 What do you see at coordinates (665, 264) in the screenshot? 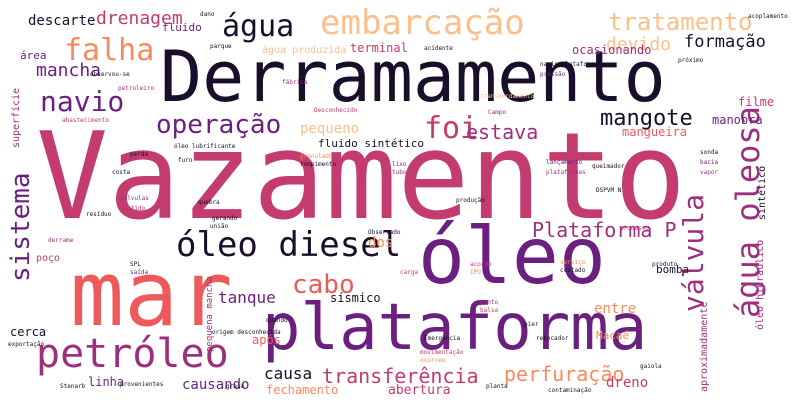
I see `word-produto: produto` at bounding box center [665, 264].